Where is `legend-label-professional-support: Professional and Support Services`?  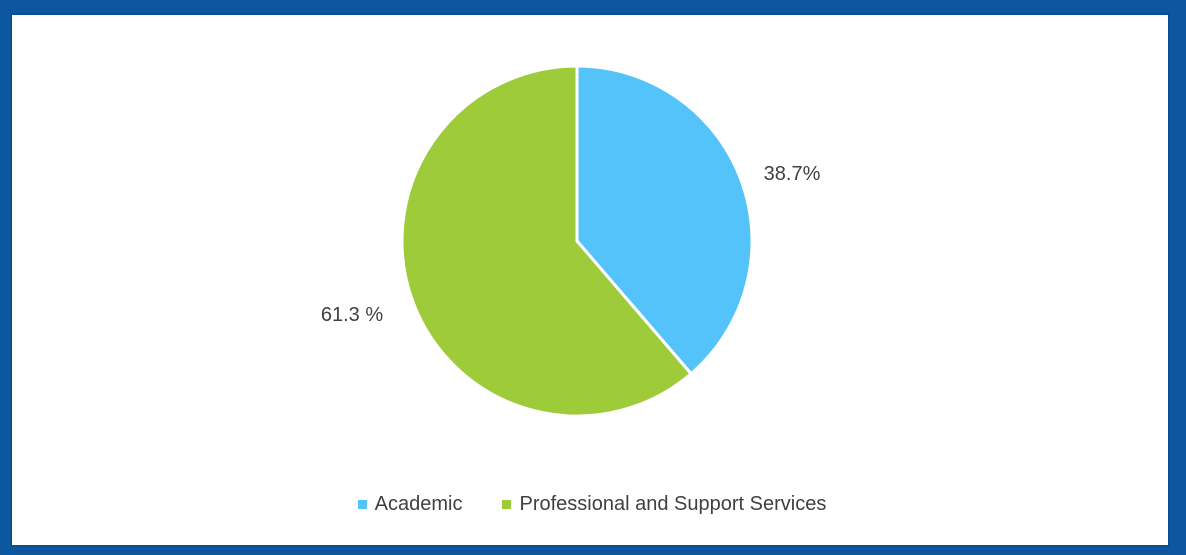
legend-label-professional-support: Professional and Support Services is located at coordinates (673, 504).